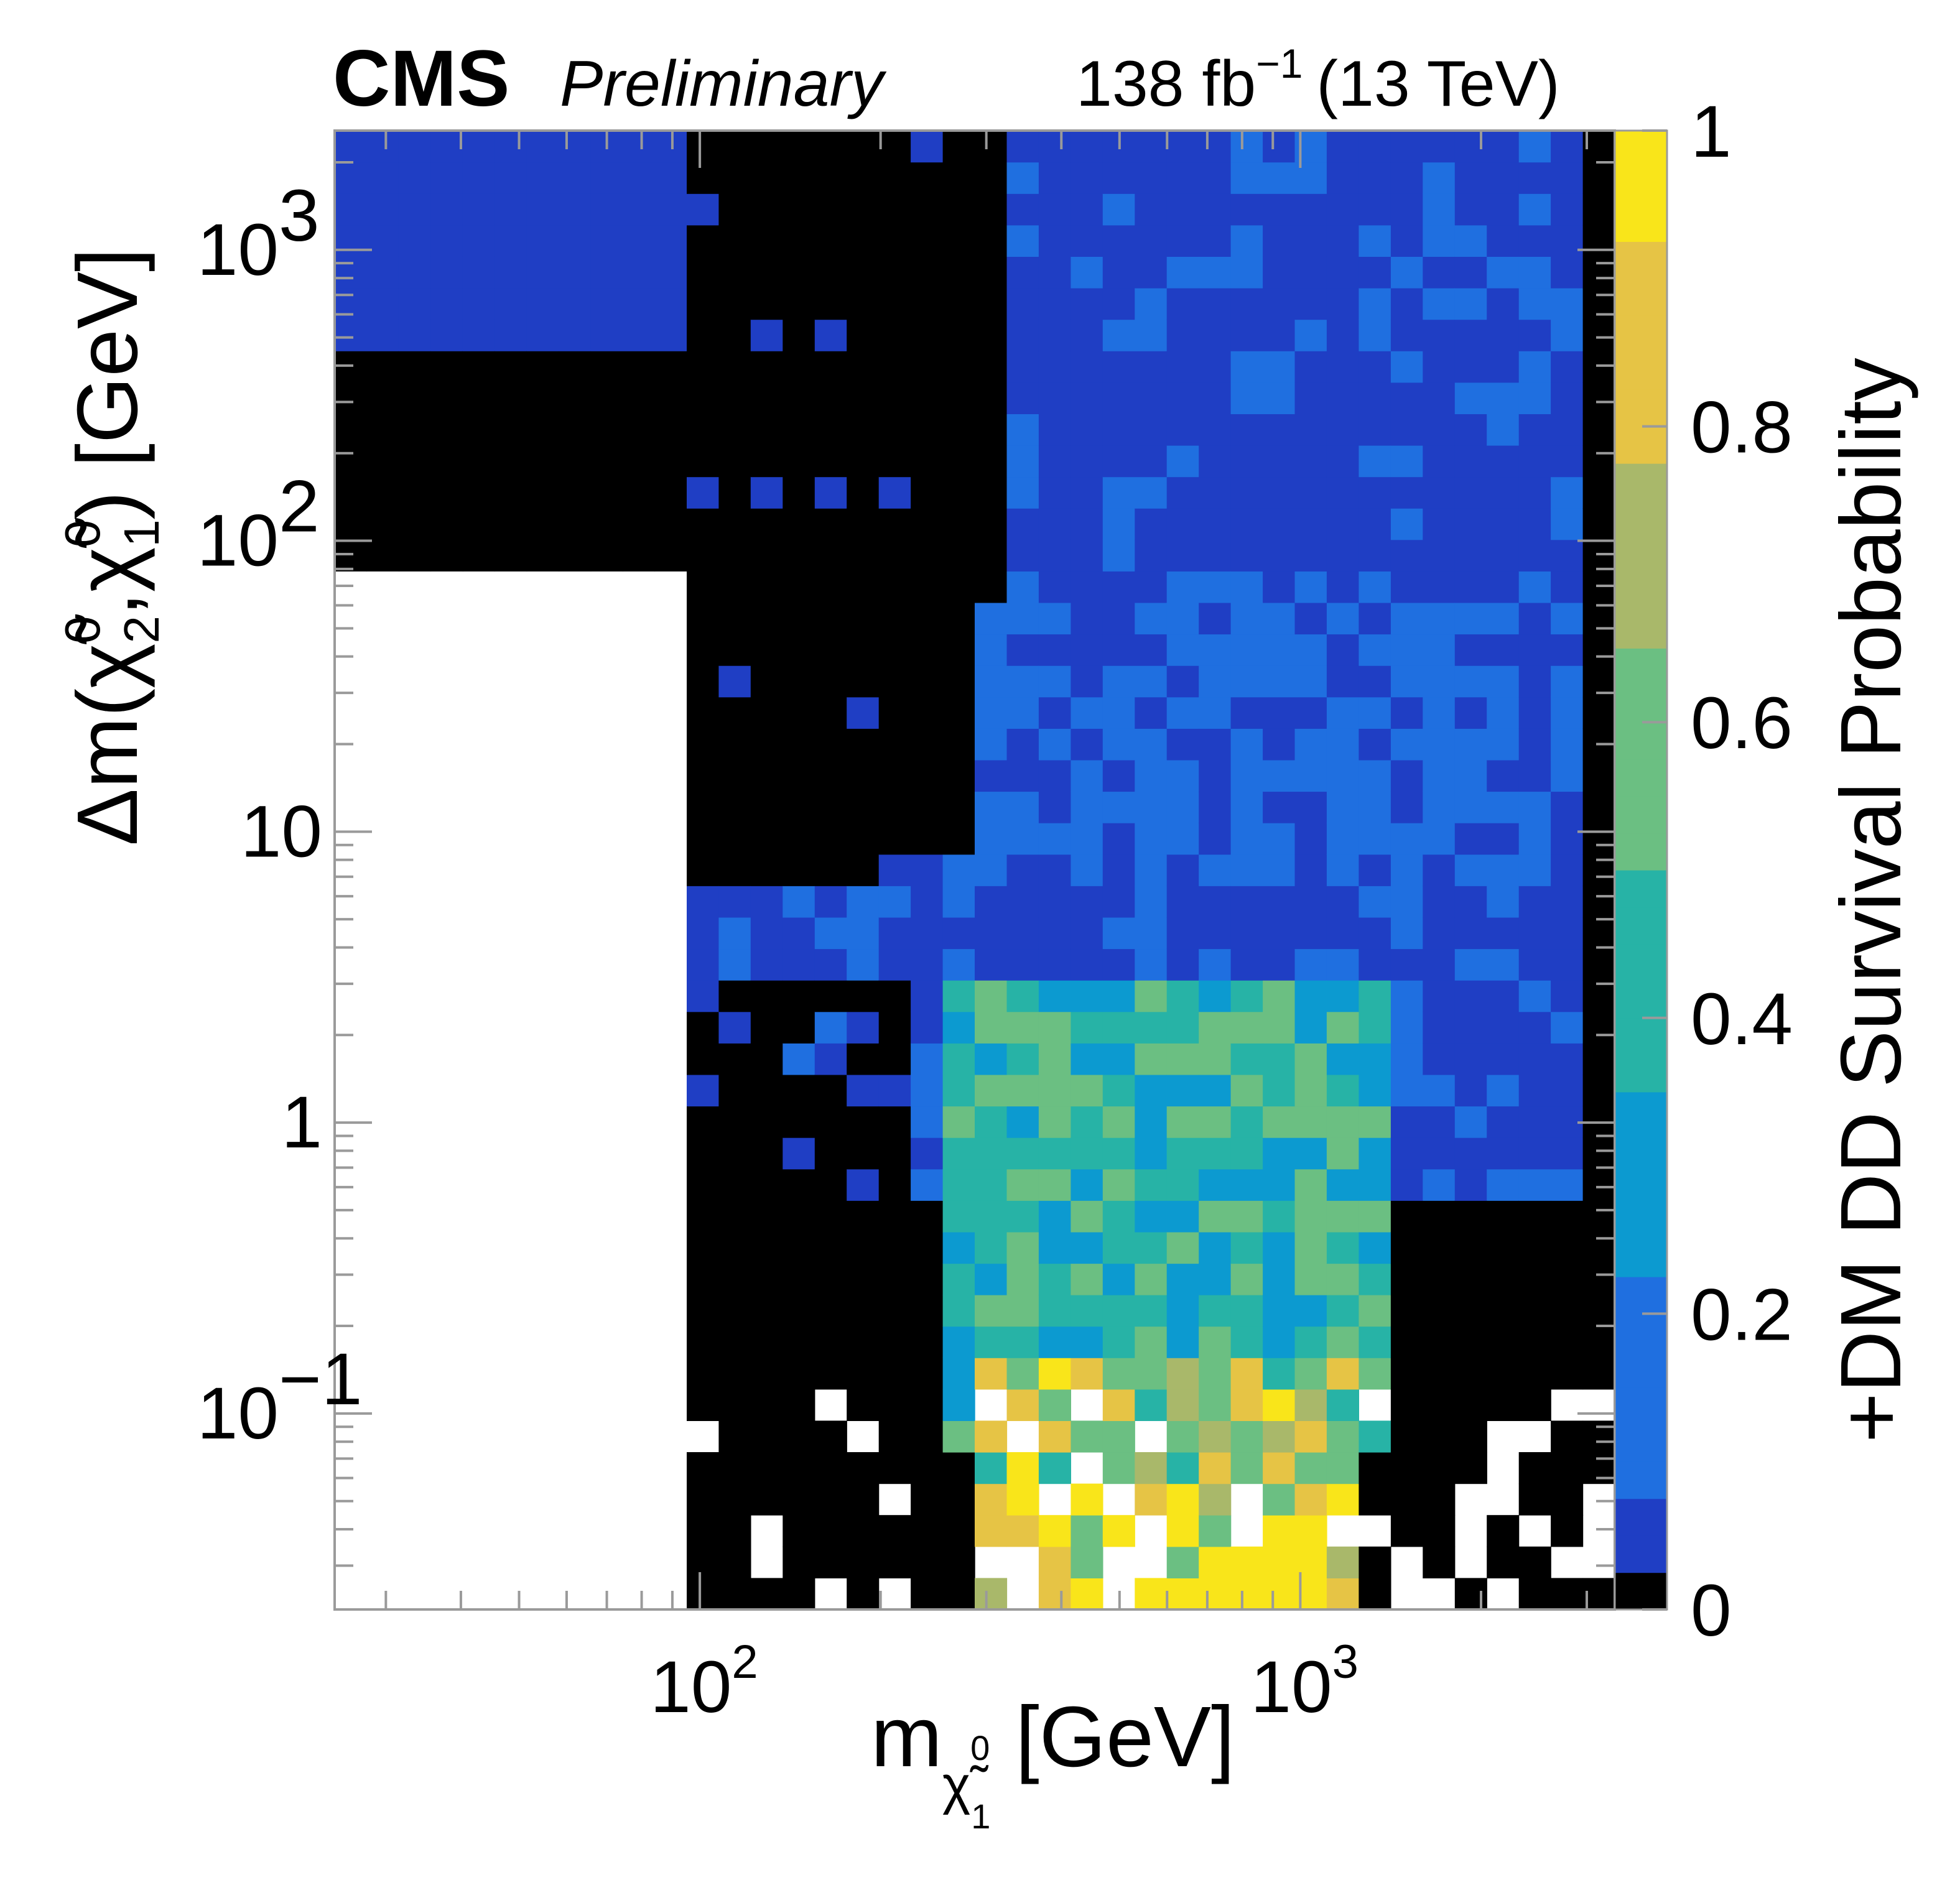 The image size is (1960, 1880). I want to click on z-tick-label: 1, so click(1711, 132).